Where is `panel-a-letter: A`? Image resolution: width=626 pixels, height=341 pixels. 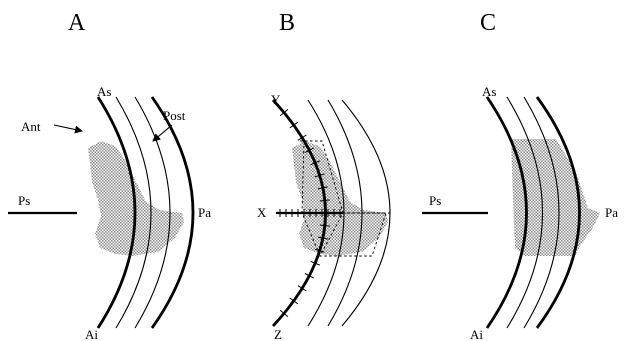
panel-a-letter: A is located at coordinates (77, 23).